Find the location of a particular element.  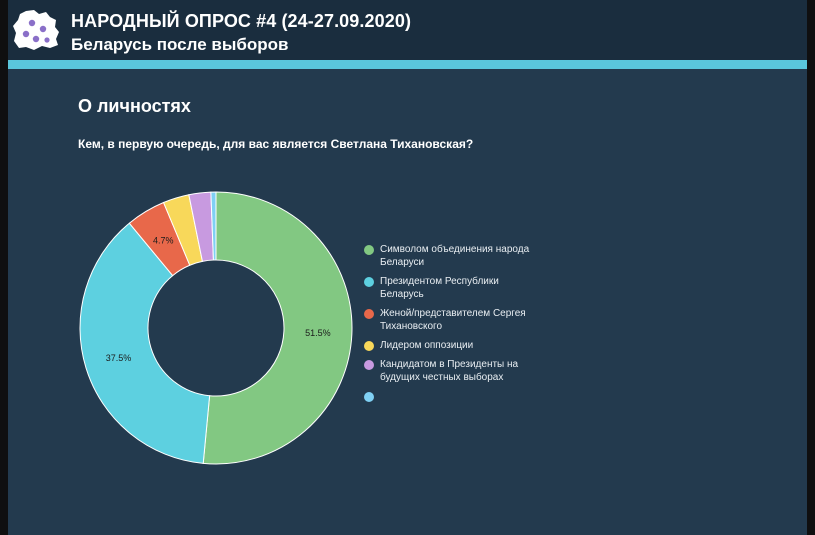

belarus-map-icon is located at coordinates (36, 30).